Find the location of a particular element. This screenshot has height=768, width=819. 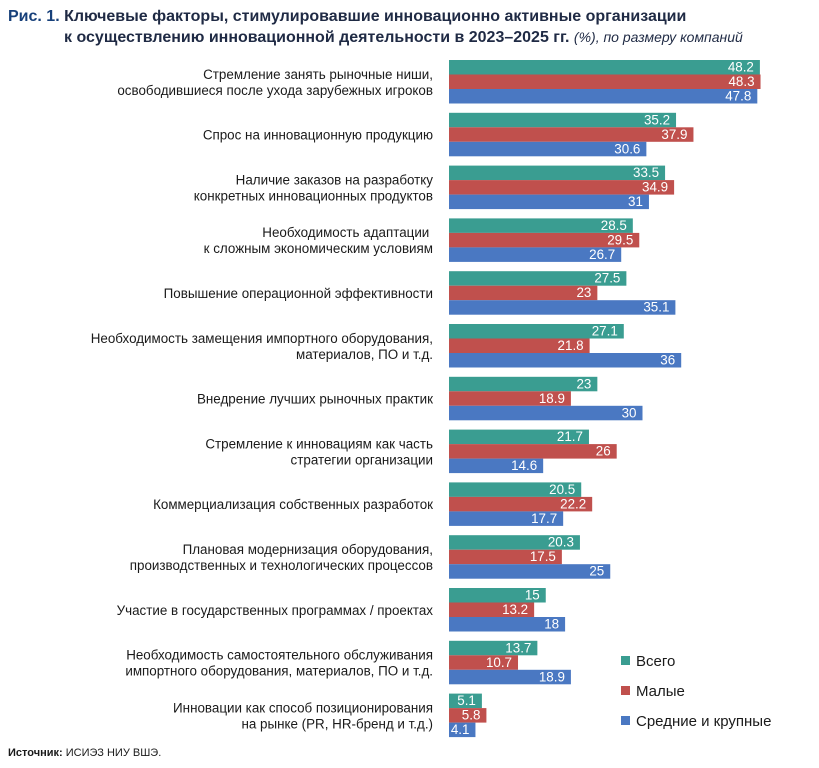

value-label: 15 is located at coordinates (532, 595).